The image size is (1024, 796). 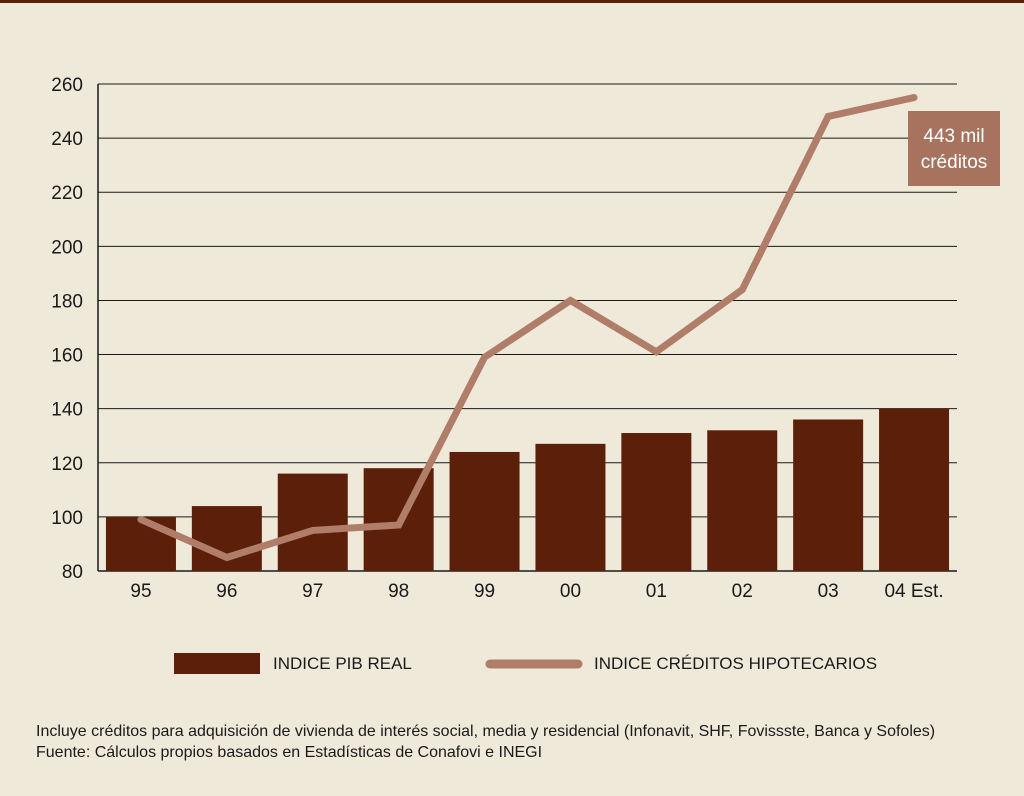 I want to click on y-tick-labels: 80 100 120 140 160 180 200 220 240 260, so click(x=67, y=329).